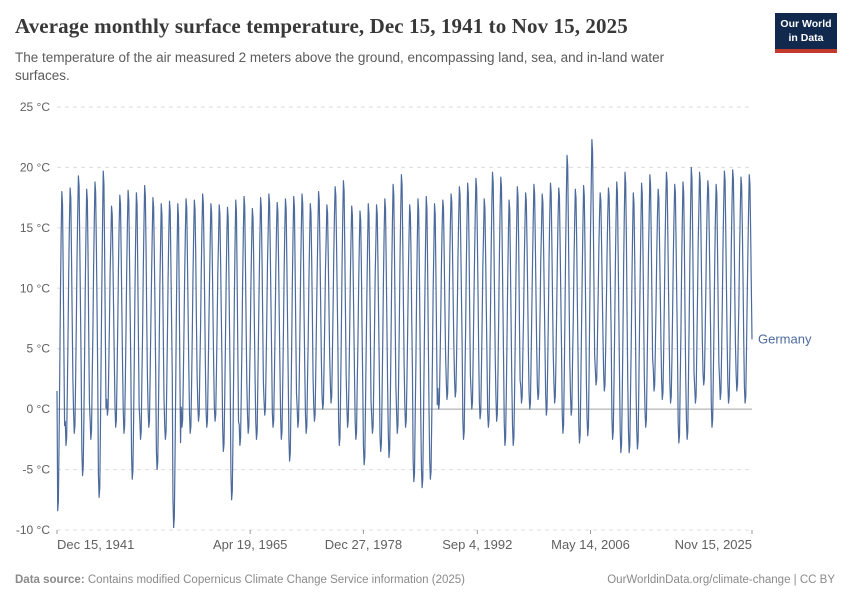 Image resolution: width=850 pixels, height=600 pixels. Describe the element at coordinates (250, 544) in the screenshot. I see `x-tick-label: Apr 19, 1965` at that location.